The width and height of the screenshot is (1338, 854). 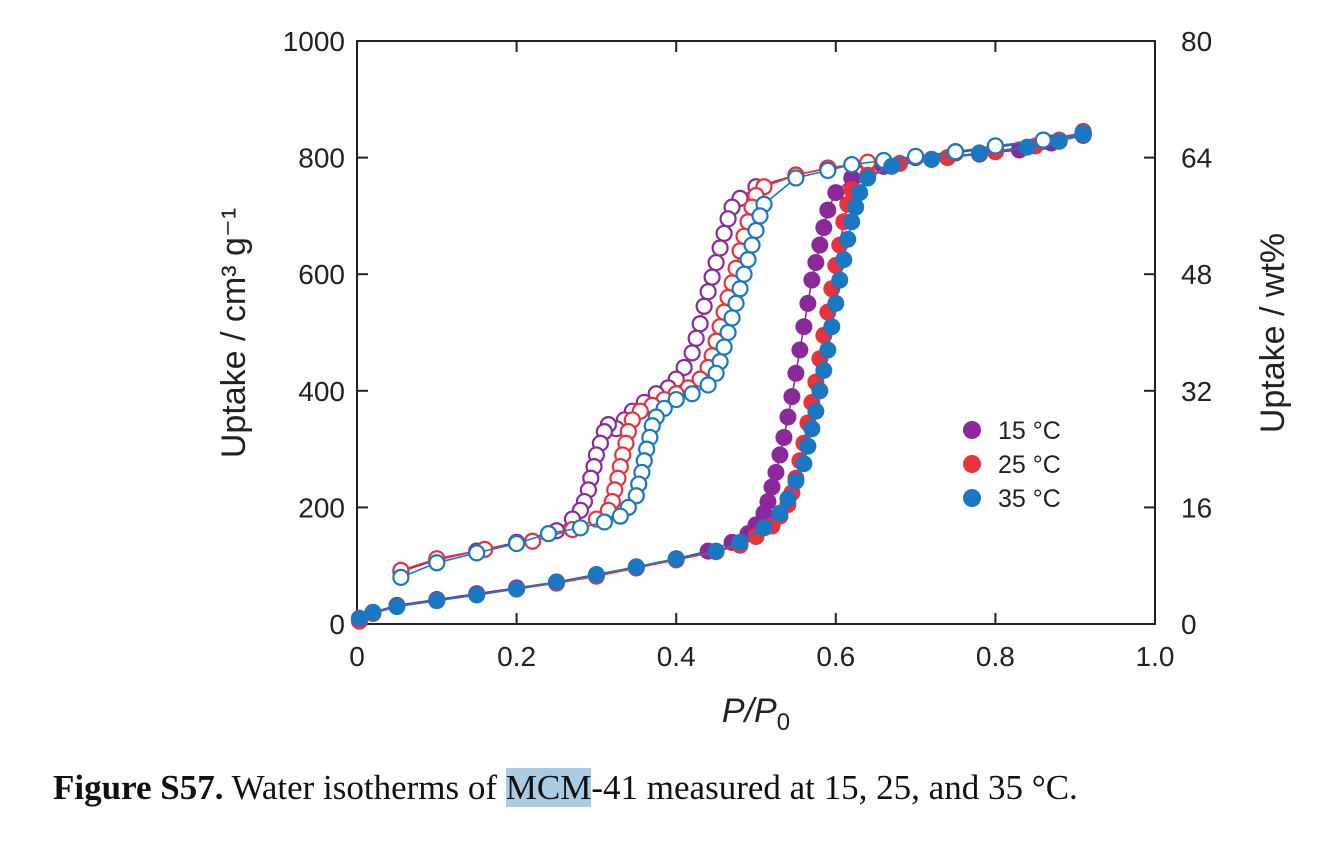 I want to click on caption-text-before: Water isotherms of, so click(x=364, y=787).